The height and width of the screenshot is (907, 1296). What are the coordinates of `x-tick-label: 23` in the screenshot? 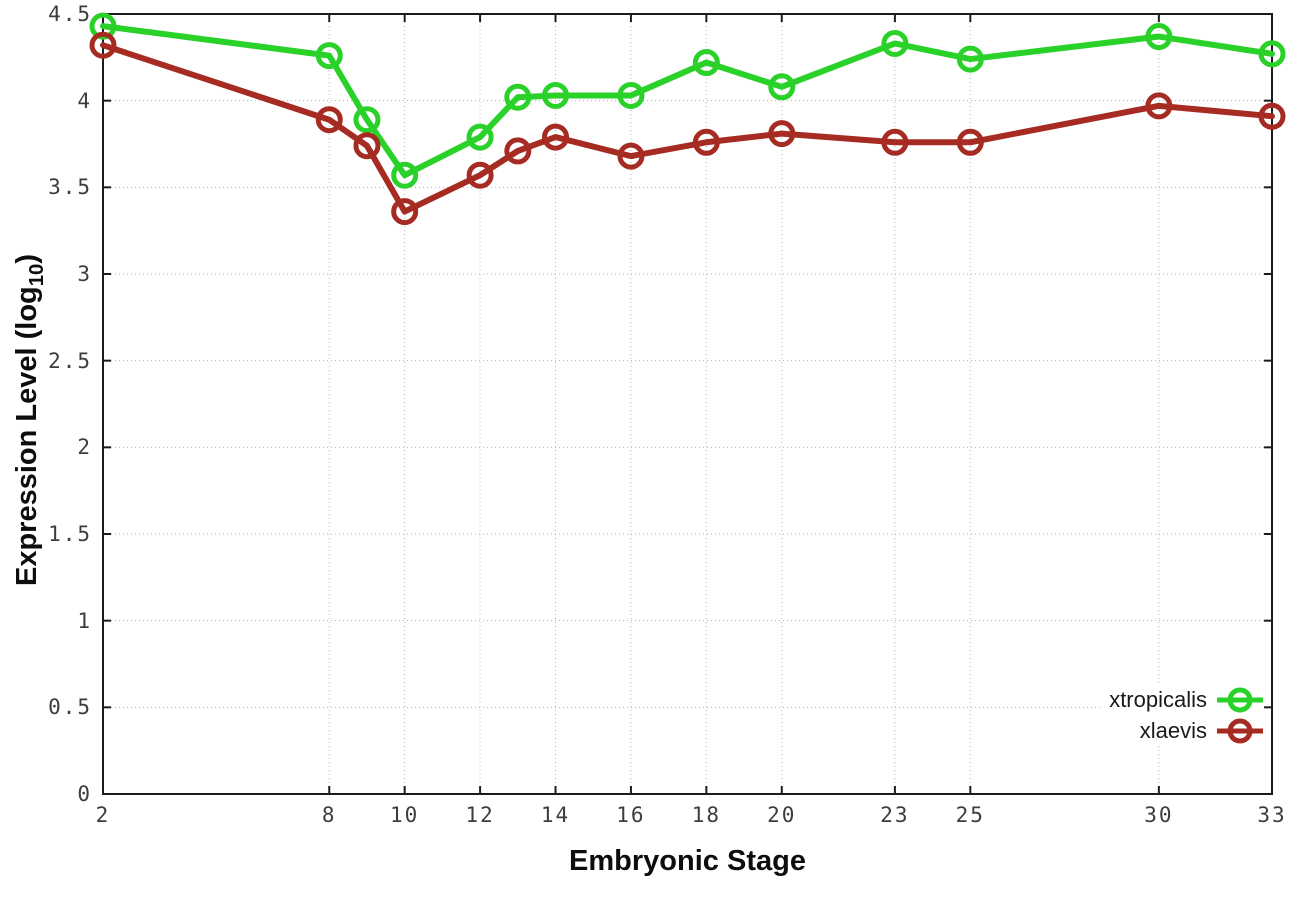 It's located at (895, 815).